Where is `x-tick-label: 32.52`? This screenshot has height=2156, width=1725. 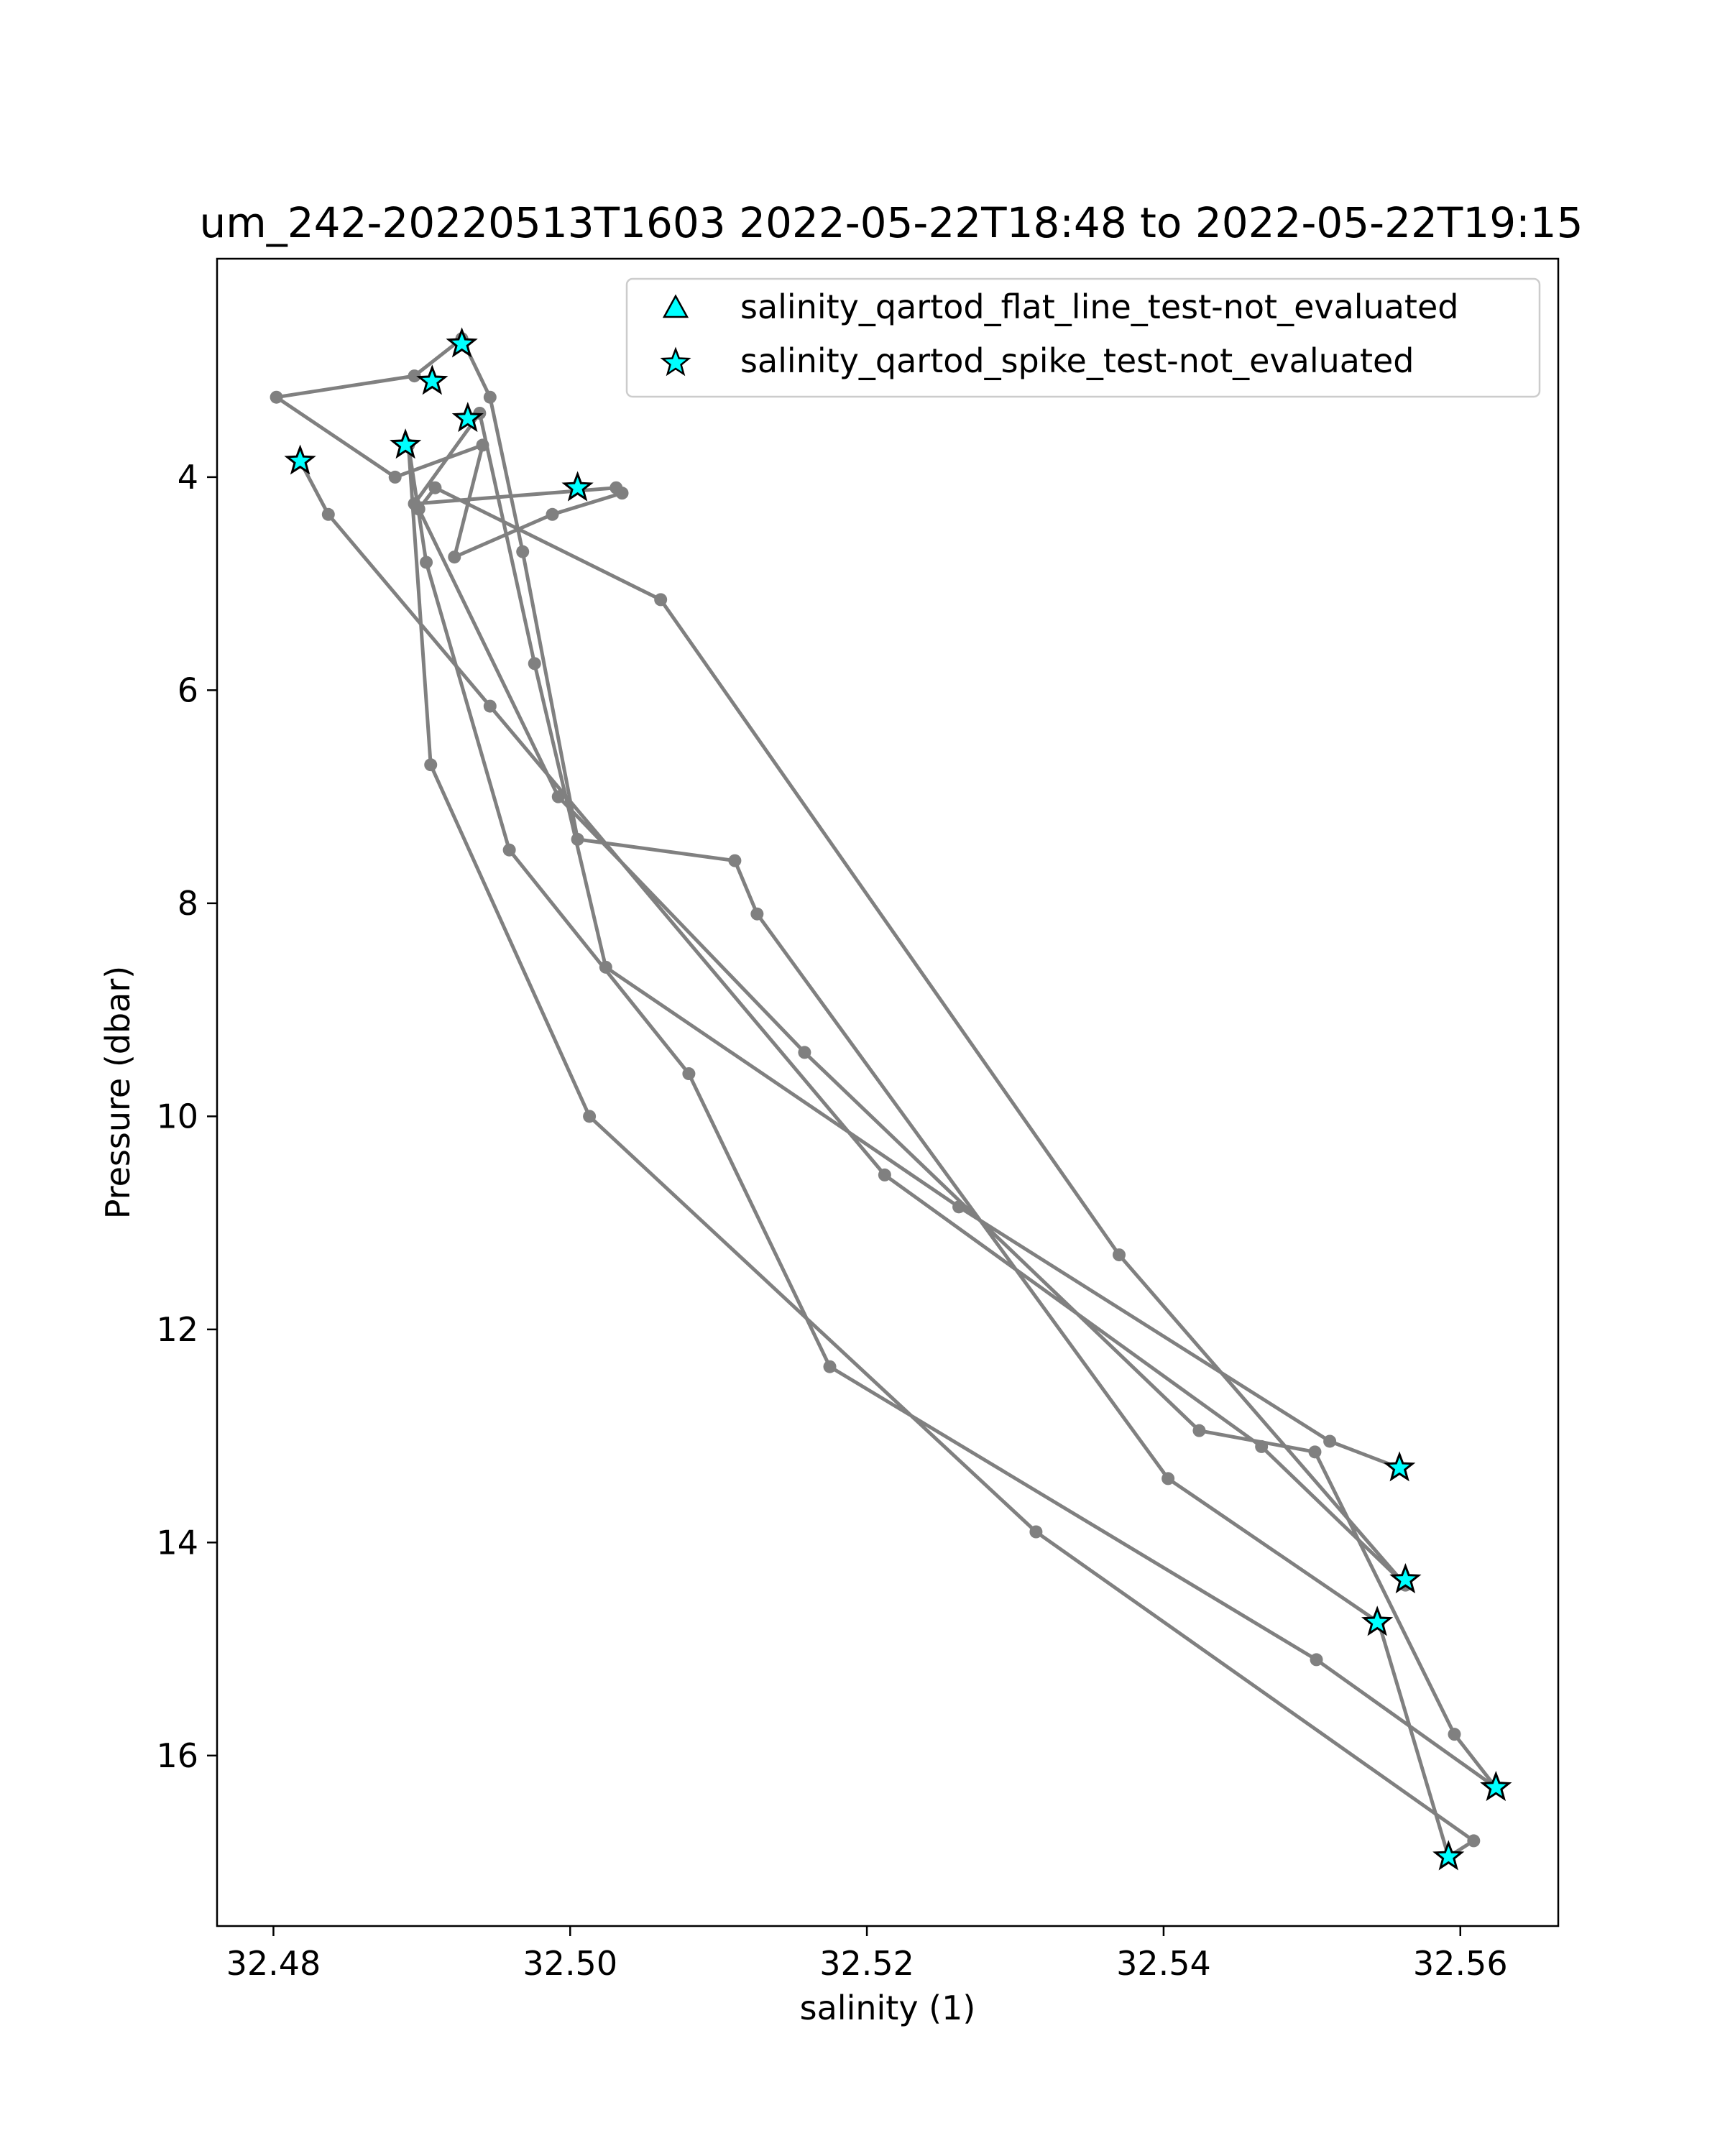
x-tick-label: 32.52 is located at coordinates (866, 1964).